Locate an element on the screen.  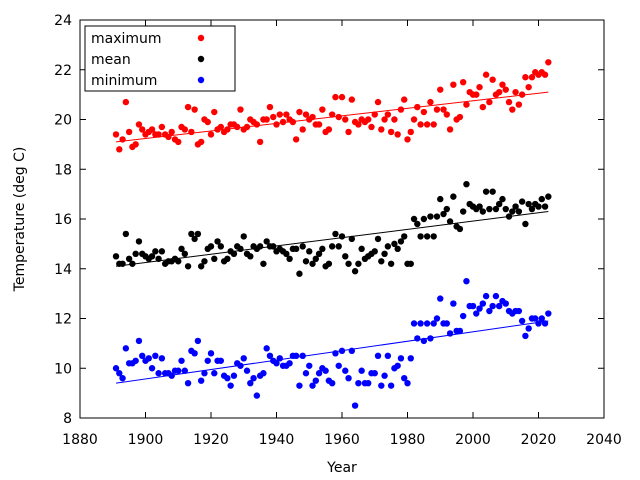
x-tick-label: 1940 is located at coordinates (277, 440).